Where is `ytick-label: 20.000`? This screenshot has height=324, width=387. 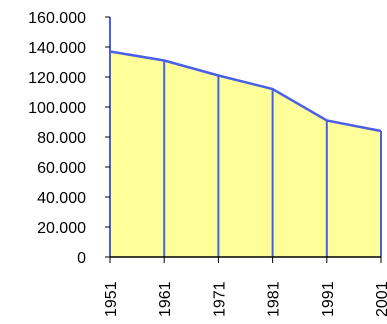 ytick-label: 20.000 is located at coordinates (61, 228).